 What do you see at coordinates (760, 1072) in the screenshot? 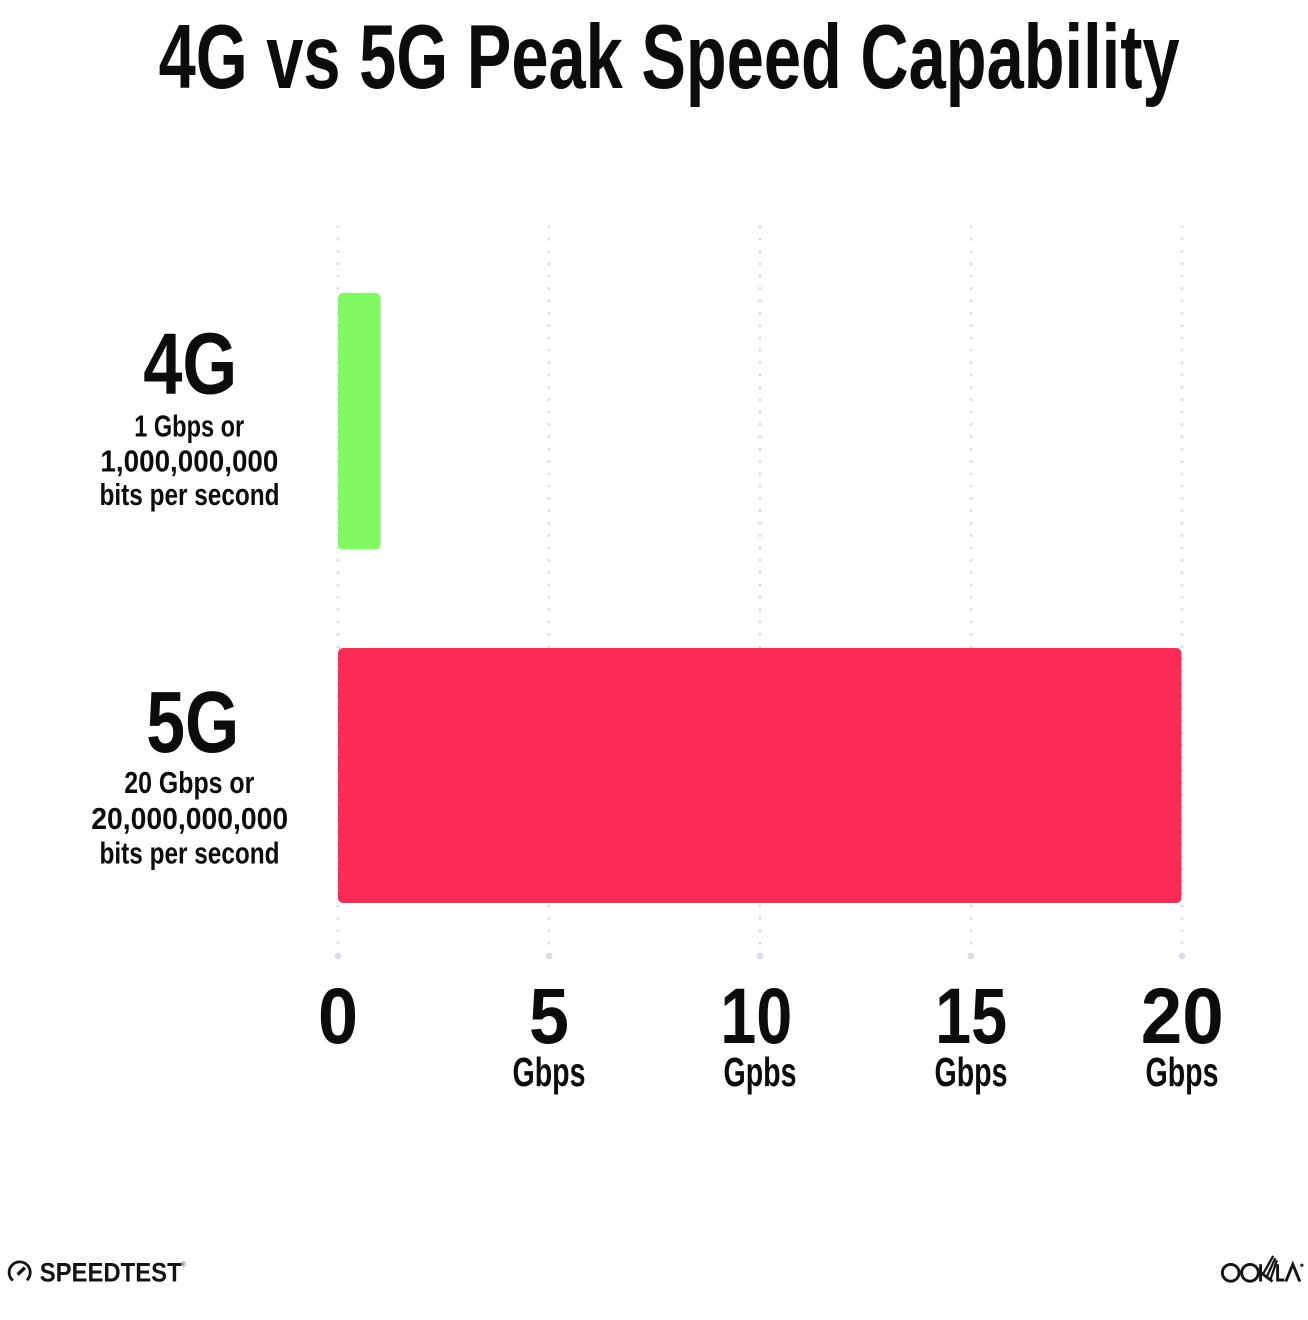
I see `svg-text: Gpbs` at bounding box center [760, 1072].